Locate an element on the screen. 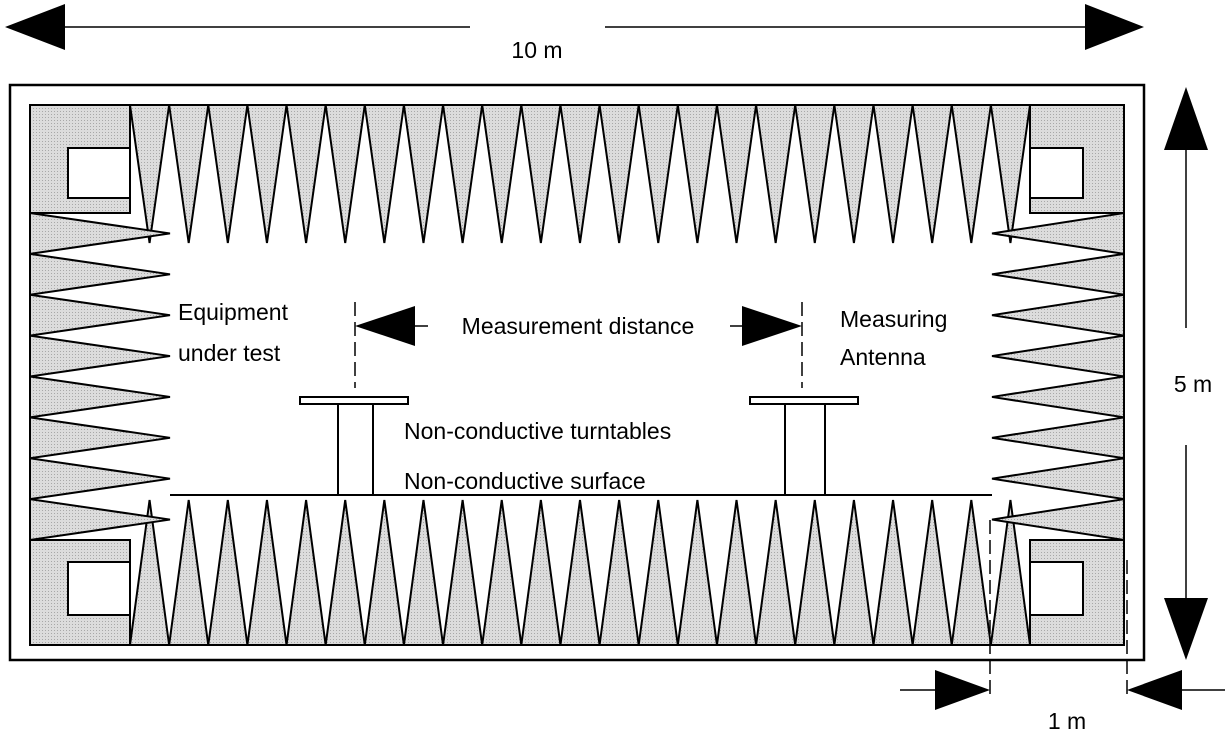  absorber-depth-dimension is located at coordinates (1062, 615).